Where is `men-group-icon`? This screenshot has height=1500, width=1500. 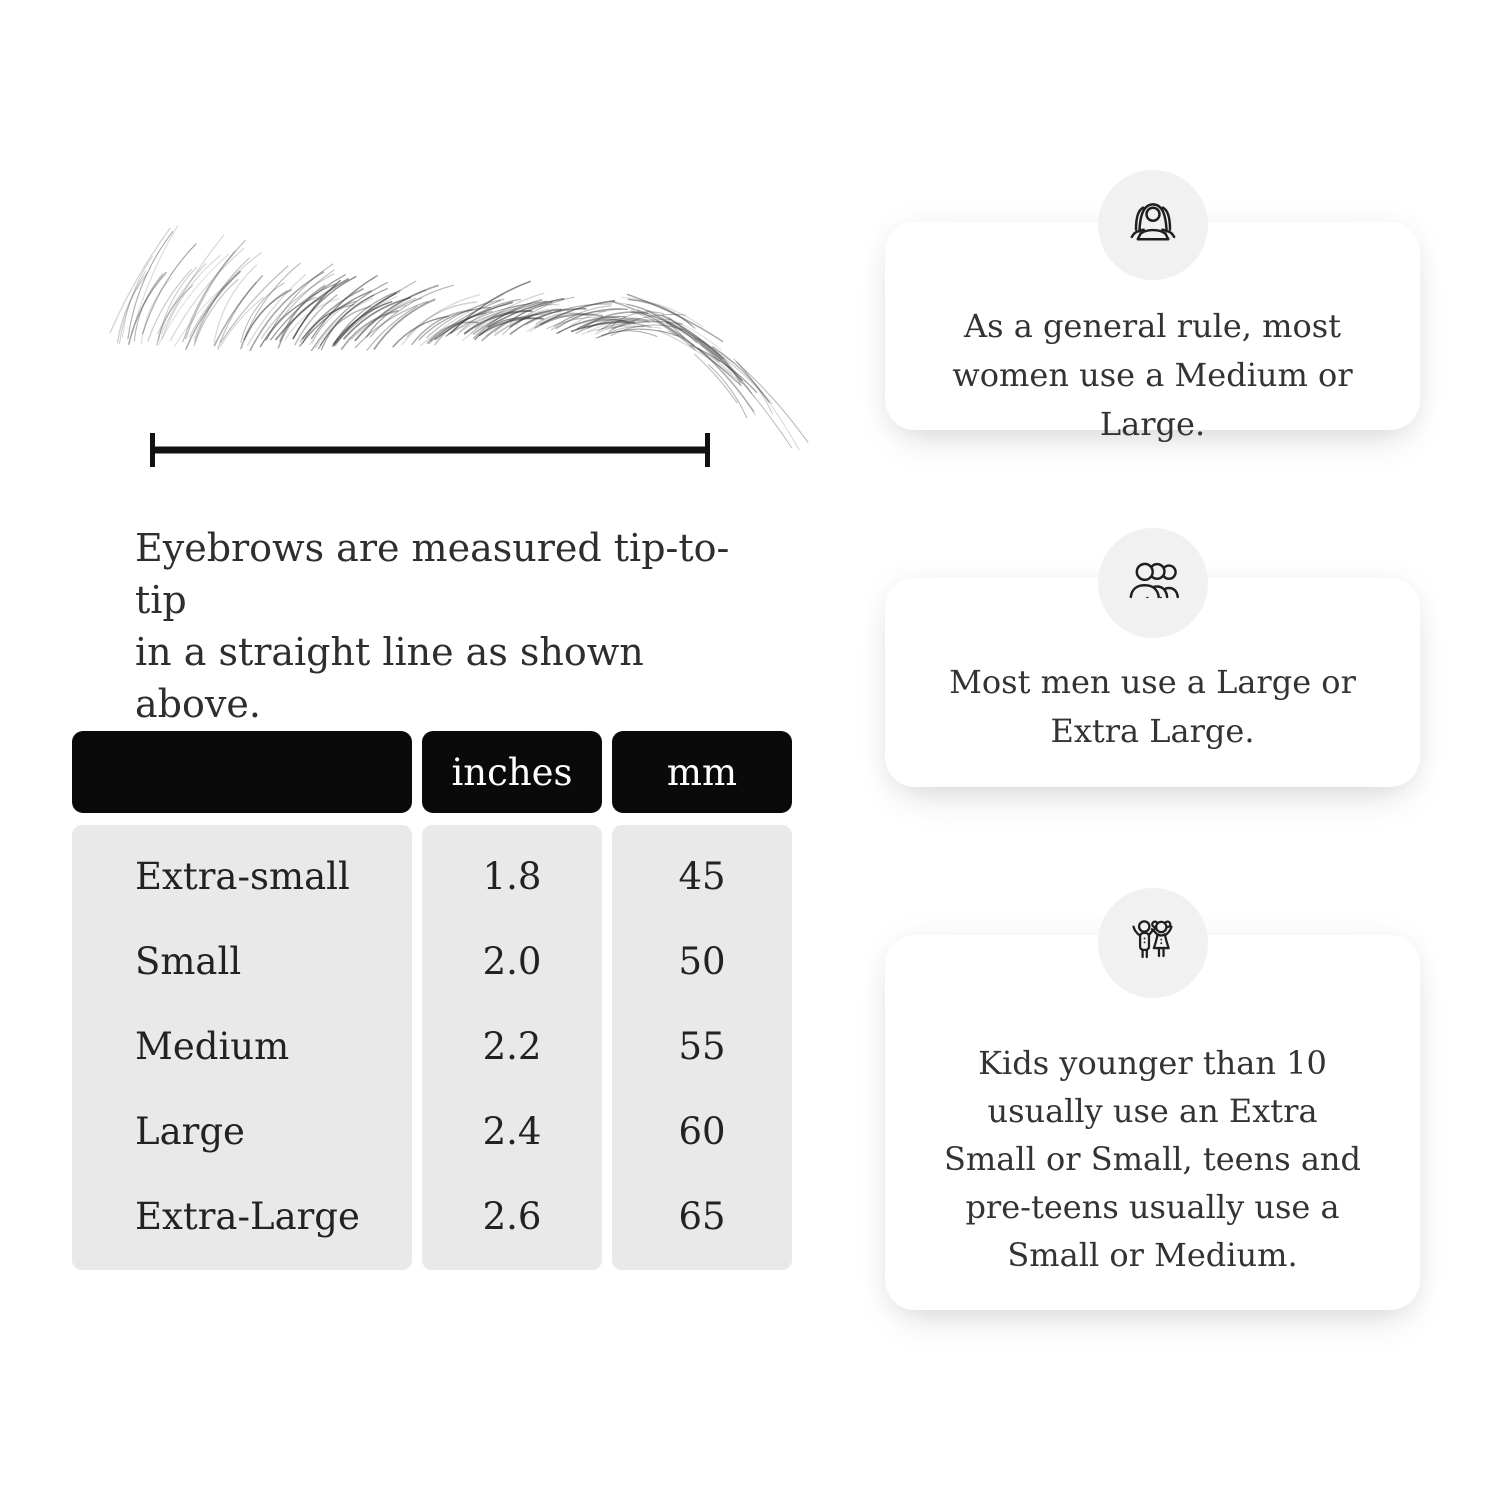
men-group-icon is located at coordinates (1154, 580).